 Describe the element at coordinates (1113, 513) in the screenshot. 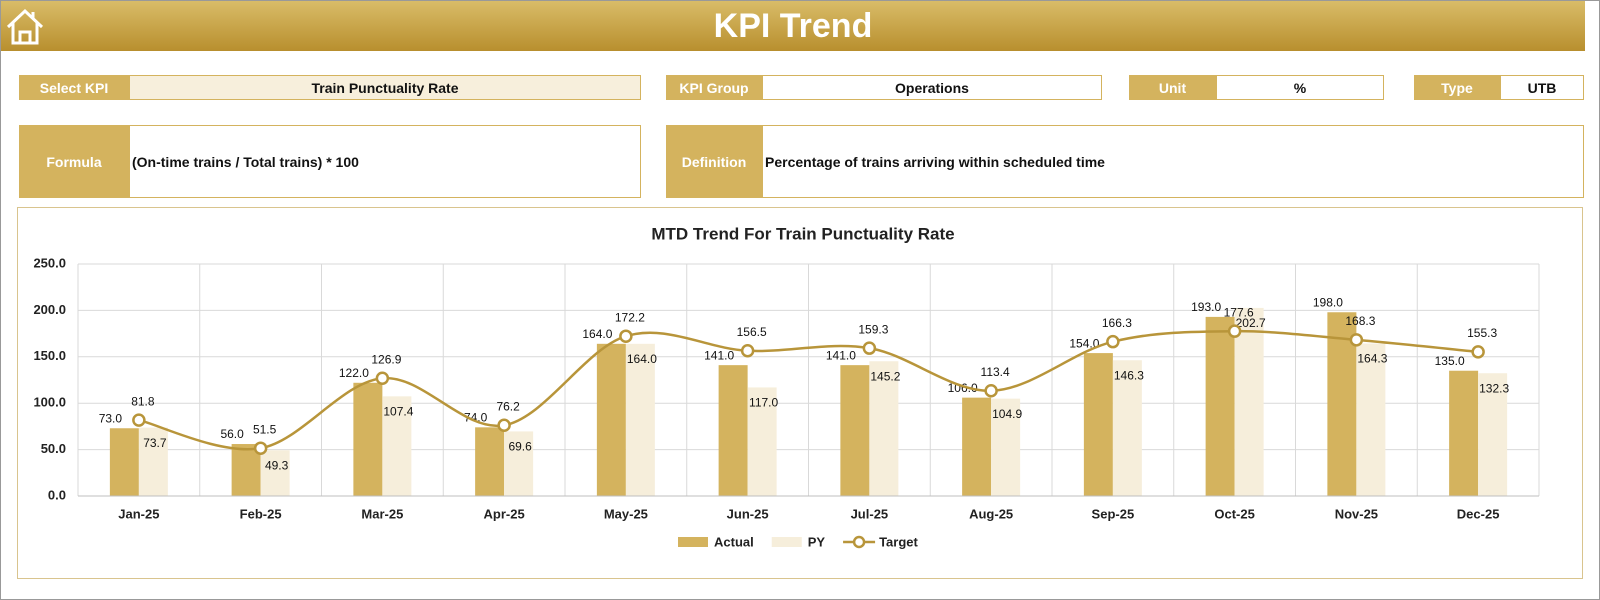

I see `x-tick-label: Sep-25` at that location.